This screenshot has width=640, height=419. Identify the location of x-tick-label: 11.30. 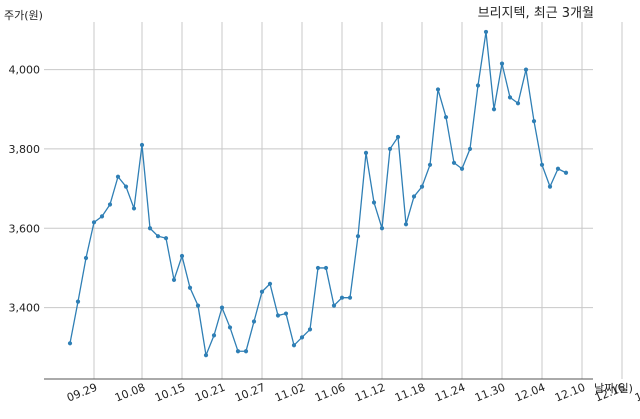
(490, 393).